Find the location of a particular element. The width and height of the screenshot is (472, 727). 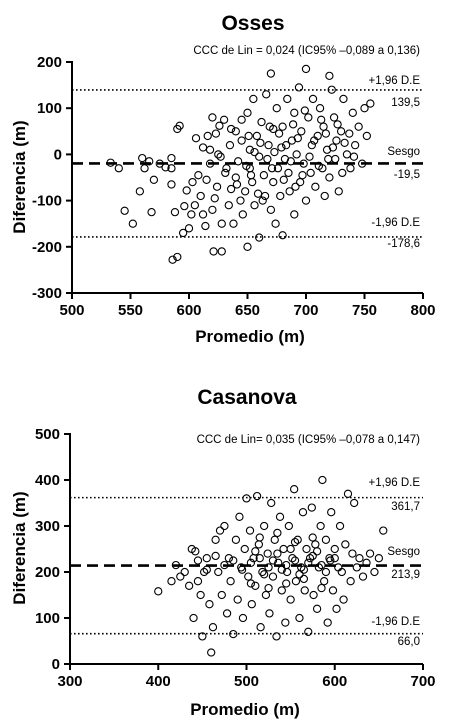

bias-label: Sesgo is located at coordinates (403, 152).